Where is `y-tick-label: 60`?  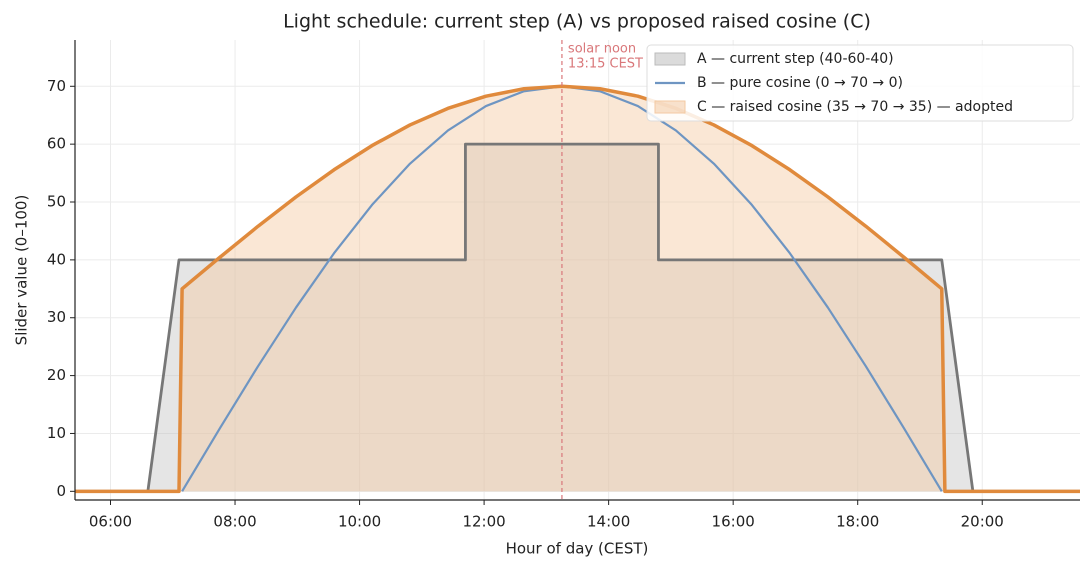 y-tick-label: 60 is located at coordinates (56, 144).